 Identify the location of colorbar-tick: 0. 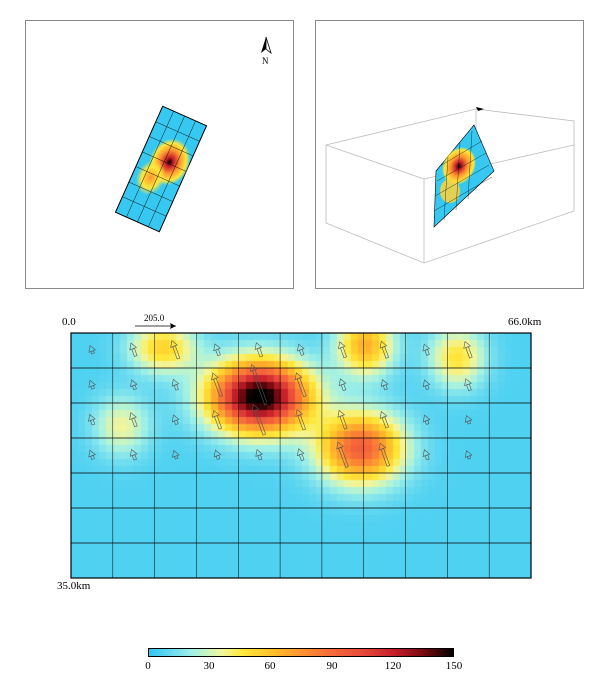
(148, 666).